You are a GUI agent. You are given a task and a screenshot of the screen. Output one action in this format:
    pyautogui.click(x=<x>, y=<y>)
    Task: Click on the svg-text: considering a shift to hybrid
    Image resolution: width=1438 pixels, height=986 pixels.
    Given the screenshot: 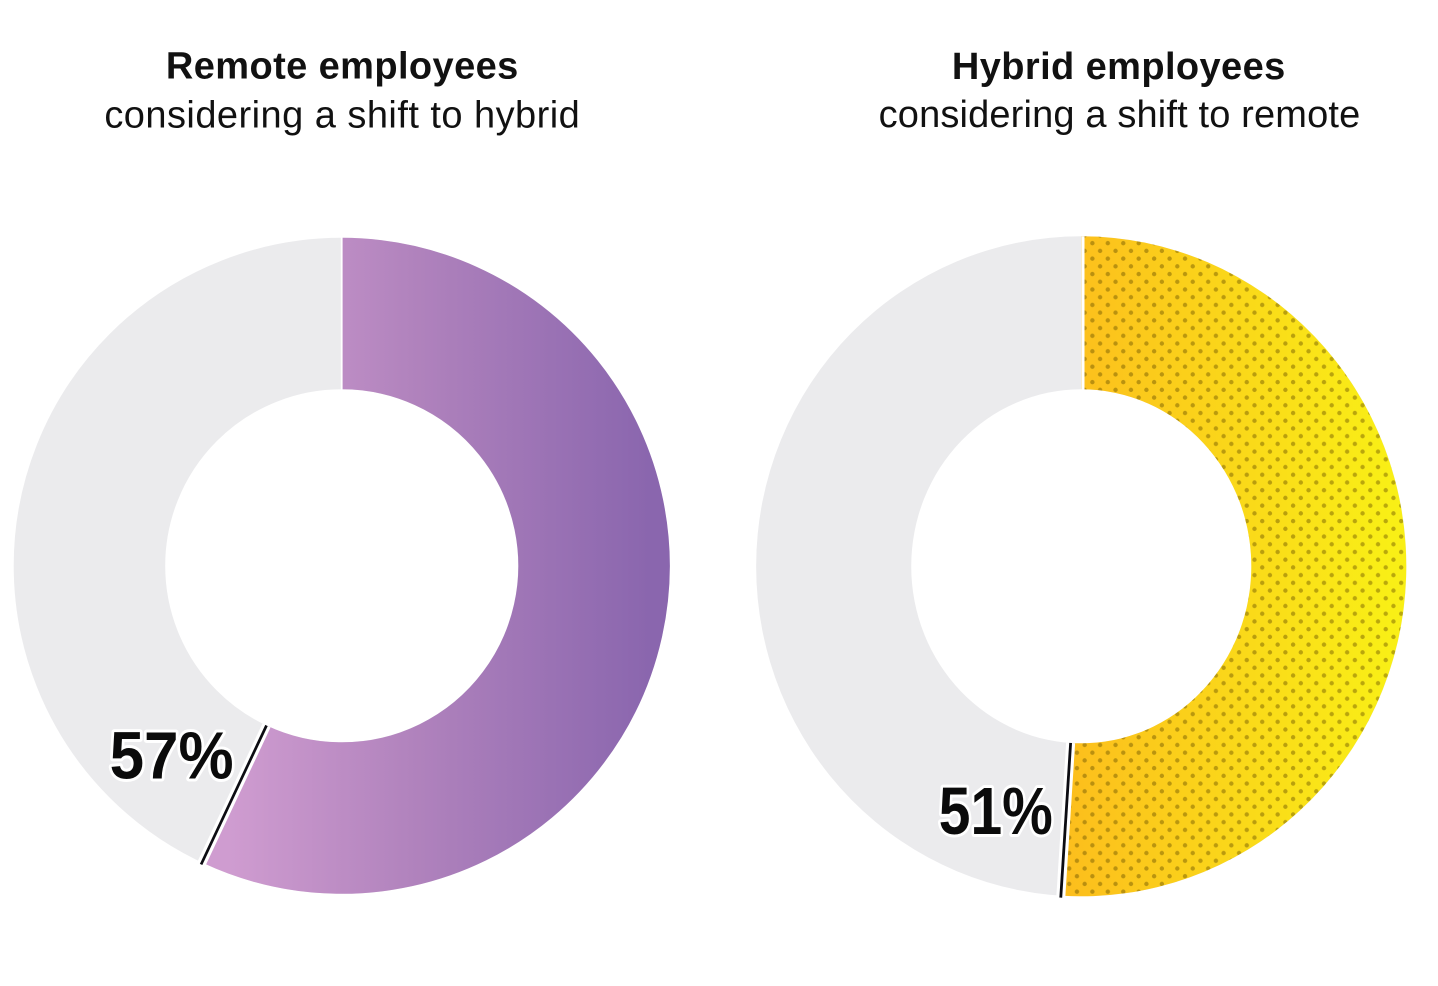 What is the action you would take?
    pyautogui.click(x=342, y=116)
    